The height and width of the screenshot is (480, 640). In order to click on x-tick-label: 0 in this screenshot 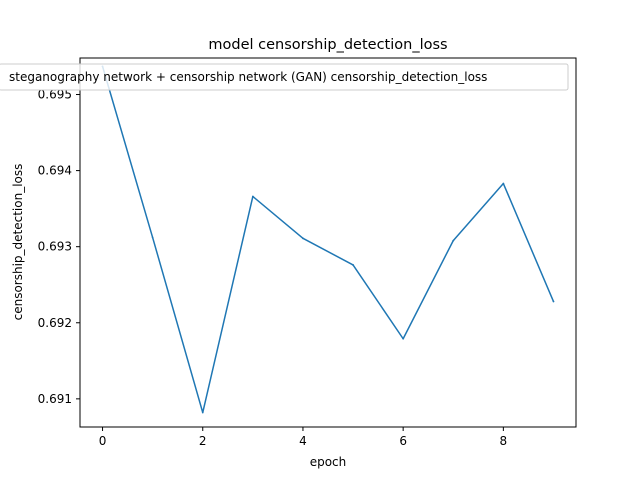, I will do `click(103, 441)`.